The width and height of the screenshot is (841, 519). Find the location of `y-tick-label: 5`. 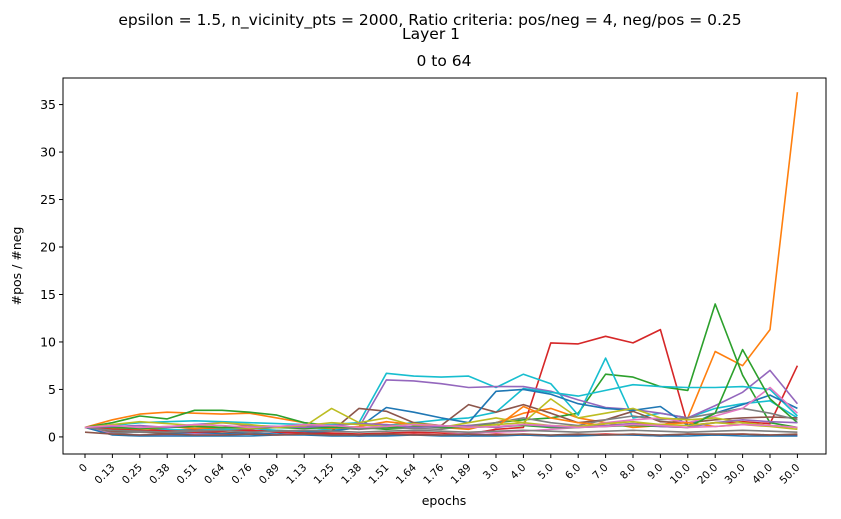

y-tick-label: 5 is located at coordinates (52, 389).